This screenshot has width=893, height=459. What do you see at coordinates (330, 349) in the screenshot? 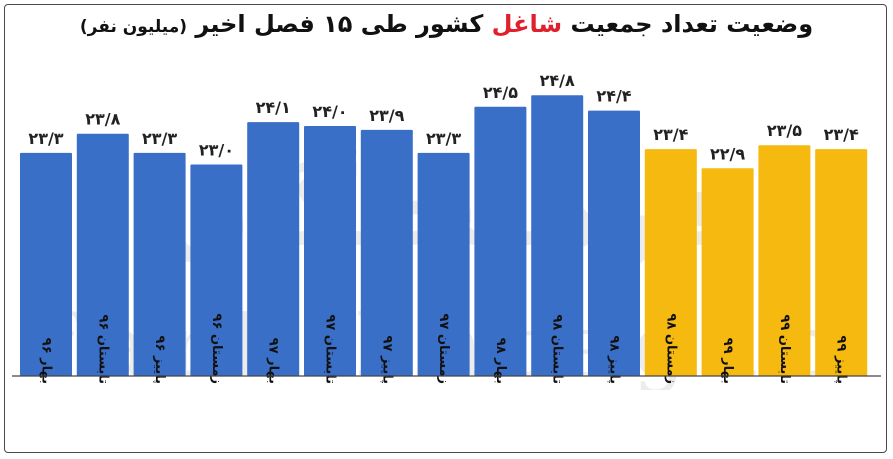
I see `category-label: تابستان ۹۷` at bounding box center [330, 349].